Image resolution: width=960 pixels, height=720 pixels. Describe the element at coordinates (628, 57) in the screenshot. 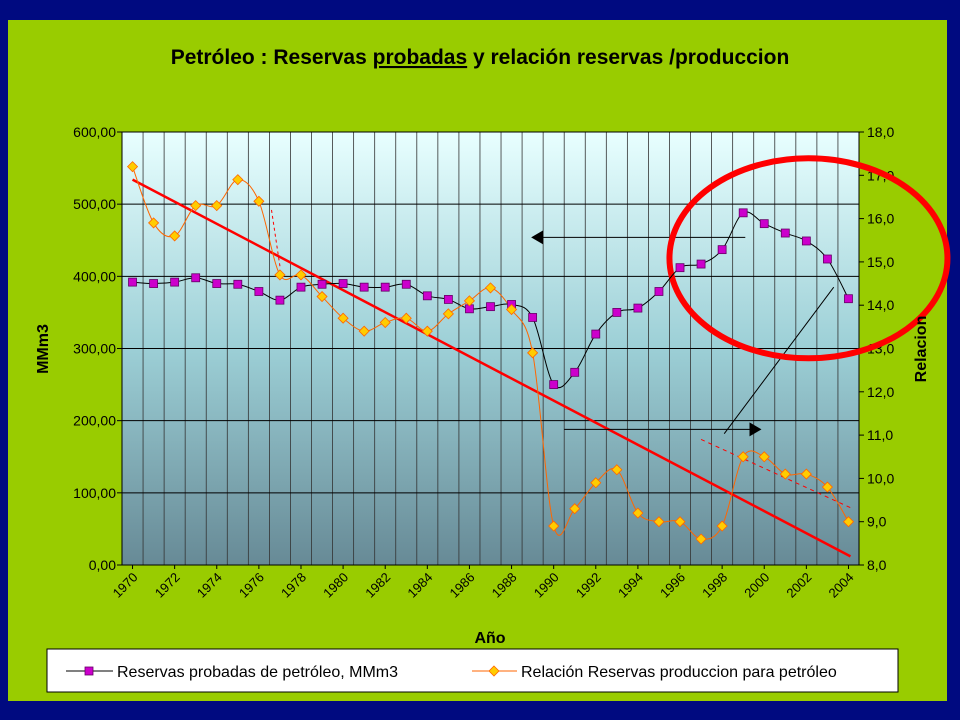

I see `title-part: y relación reservas /produccion` at that location.